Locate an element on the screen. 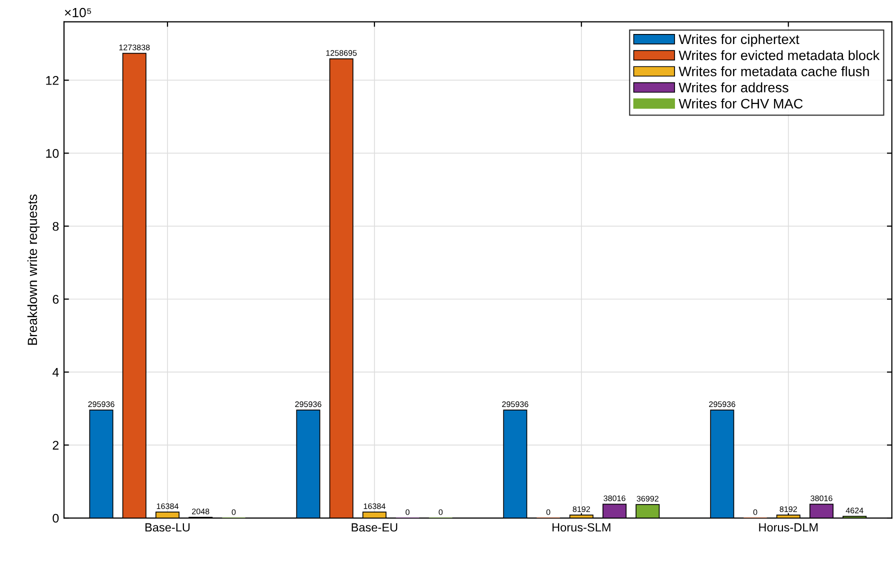 The height and width of the screenshot is (569, 894). y-tick-label: 10 is located at coordinates (52, 153).